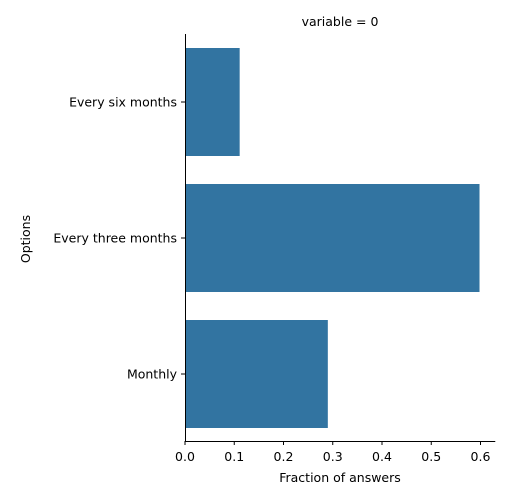  I want to click on y-tick-label-1: Every three months, so click(115, 238).